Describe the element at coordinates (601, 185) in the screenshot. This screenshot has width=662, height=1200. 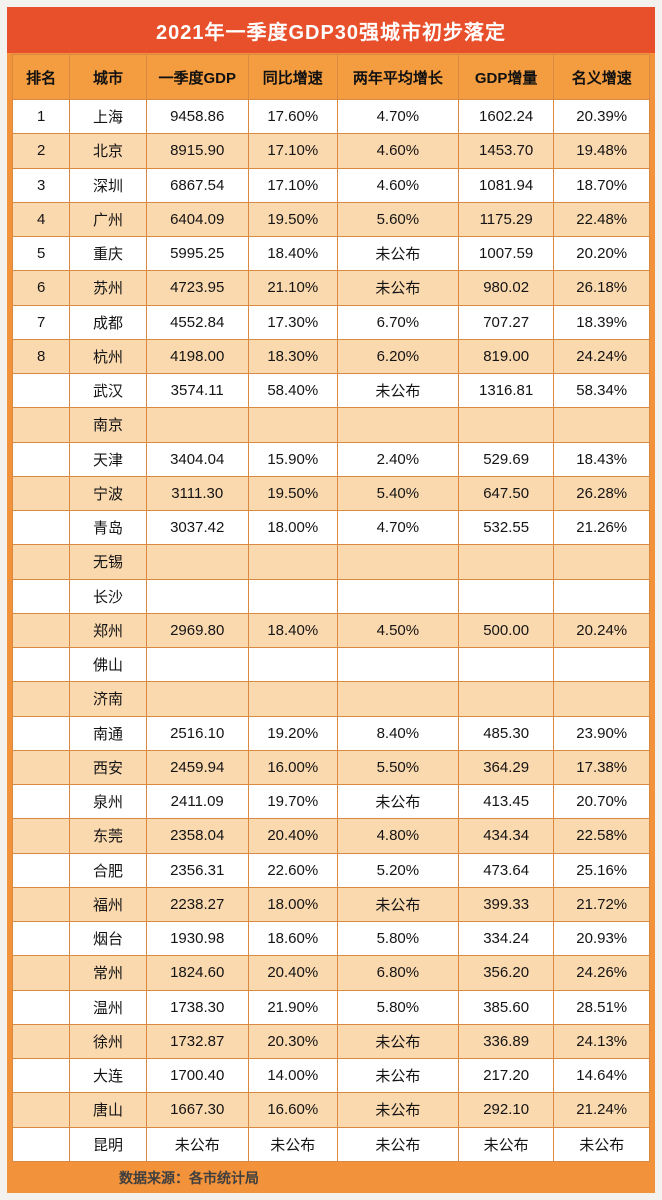
I see `cell-nominal-growth: 18.70%` at that location.